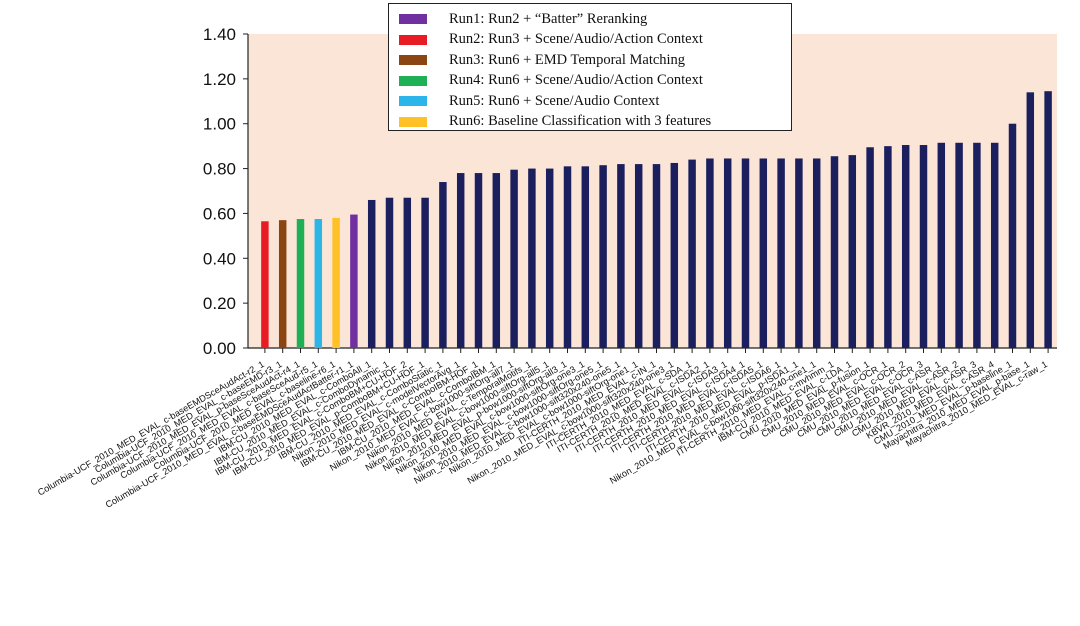 Image resolution: width=1080 pixels, height=626 pixels. I want to click on legend-item: Run1: Run2 + “Batter” Reranking, so click(590, 19).